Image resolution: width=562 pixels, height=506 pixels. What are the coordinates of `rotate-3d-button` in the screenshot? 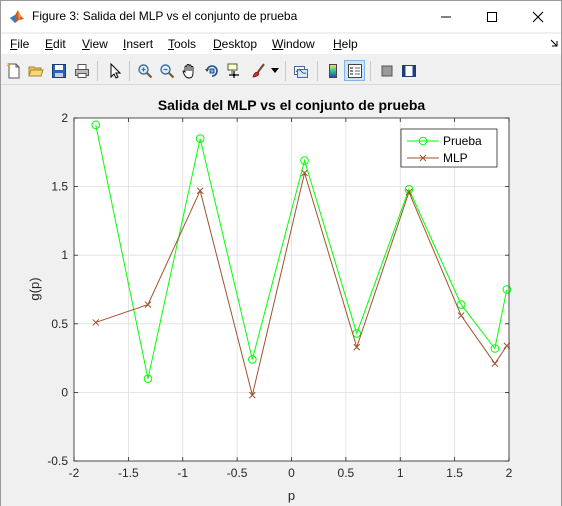 It's located at (211, 70).